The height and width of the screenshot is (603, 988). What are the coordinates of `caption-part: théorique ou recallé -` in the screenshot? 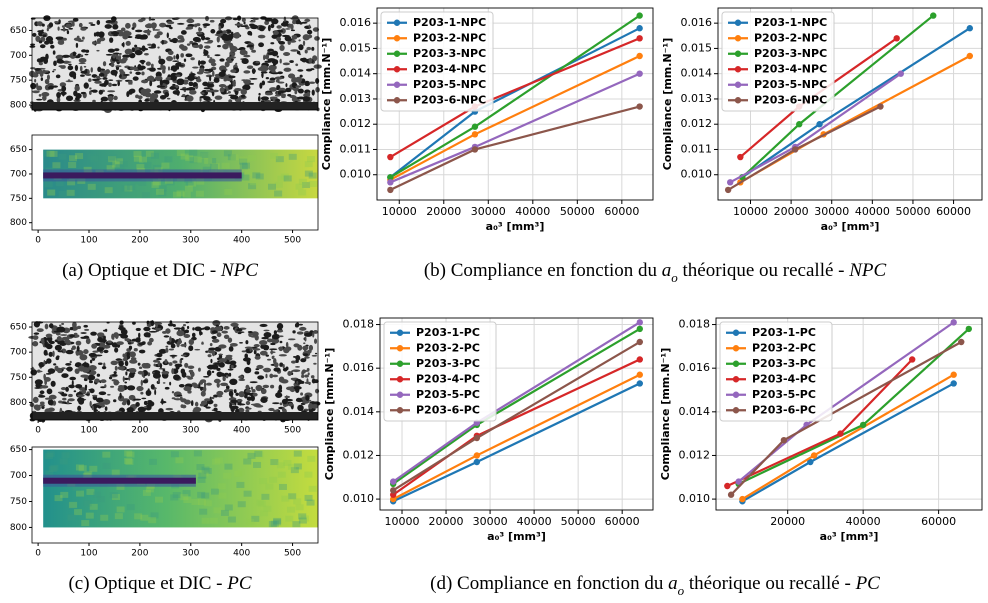 It's located at (763, 270).